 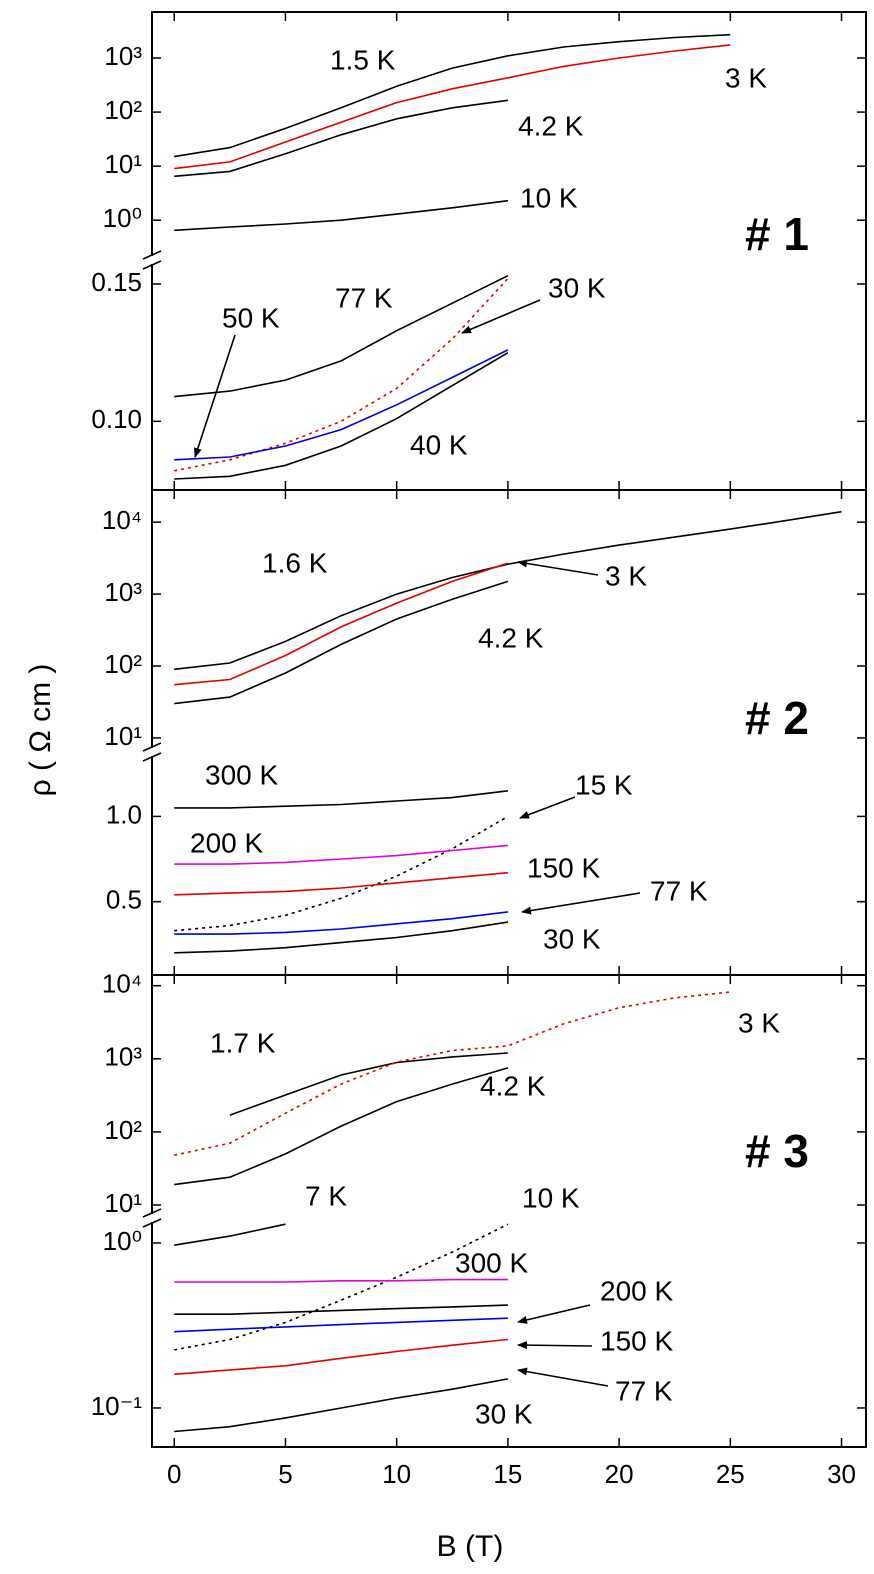 I want to click on y-tick-label: 10⁻¹, so click(x=117, y=1406).